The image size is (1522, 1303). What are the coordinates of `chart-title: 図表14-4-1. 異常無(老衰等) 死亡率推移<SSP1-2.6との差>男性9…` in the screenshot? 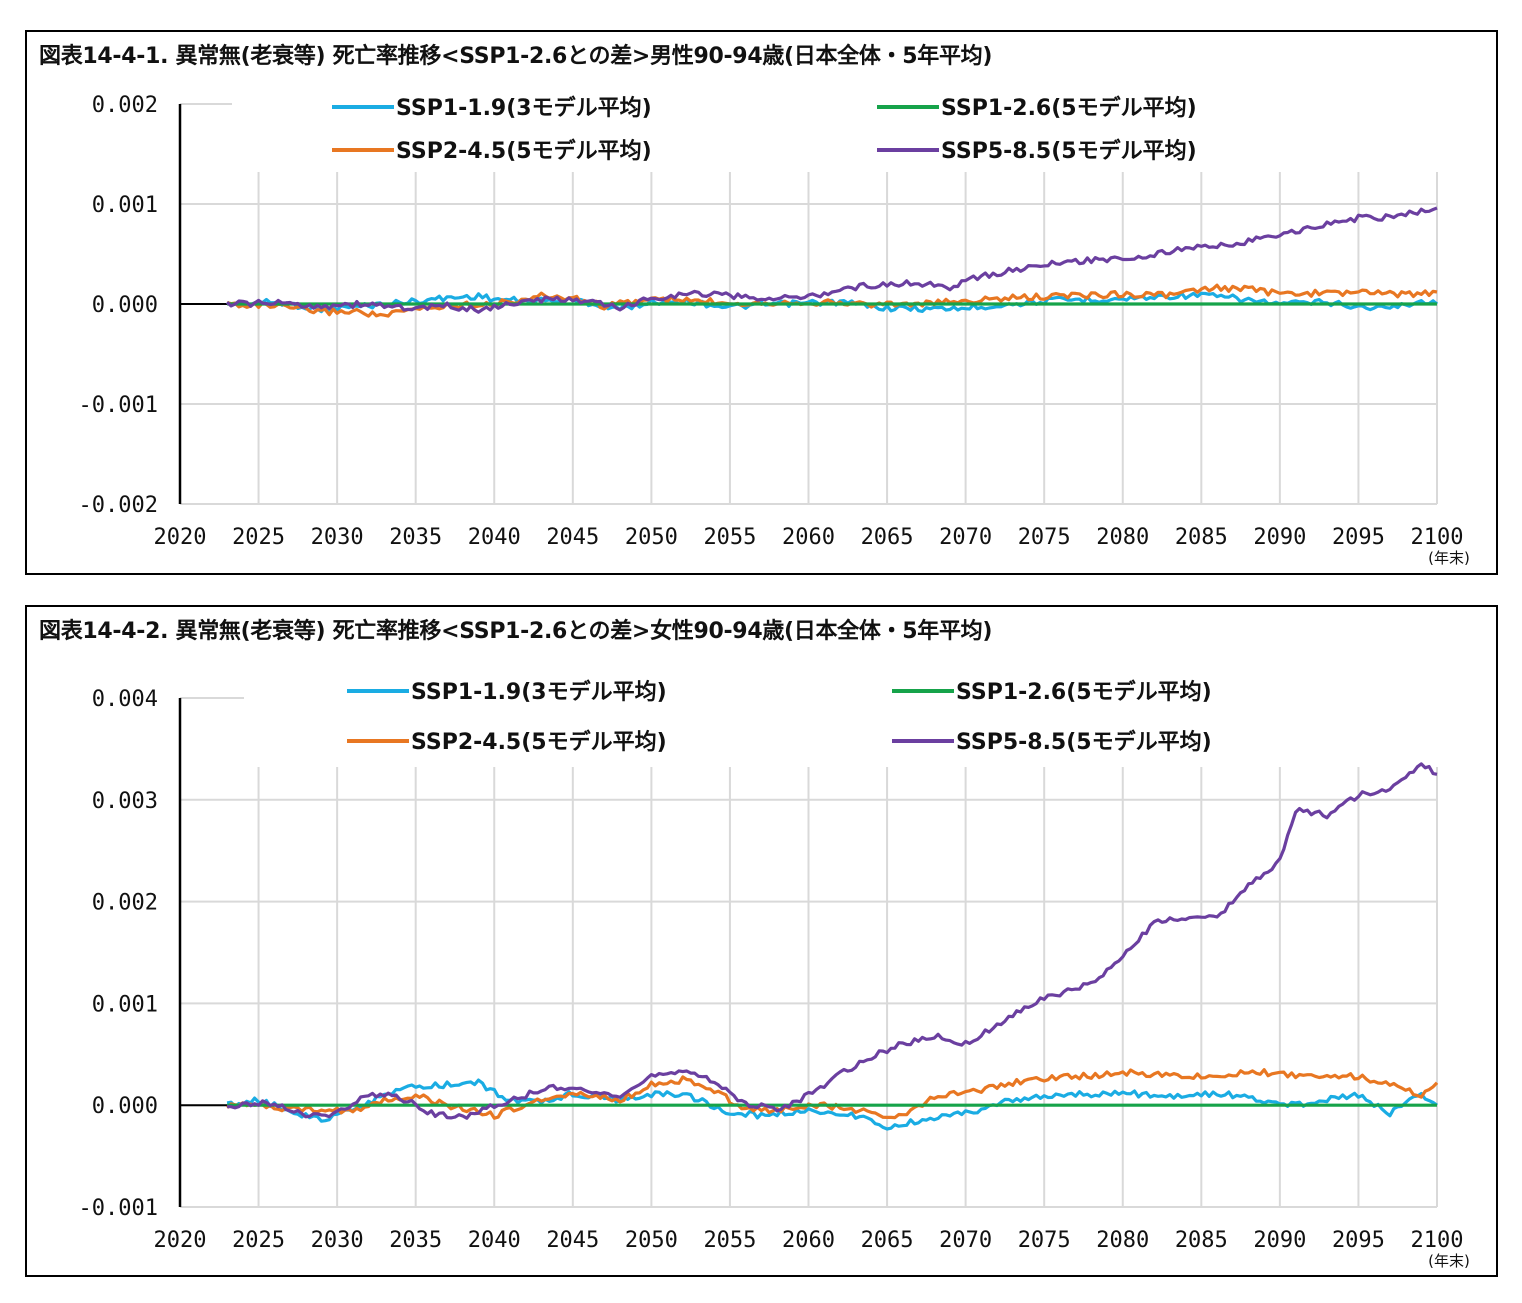 It's located at (516, 56).